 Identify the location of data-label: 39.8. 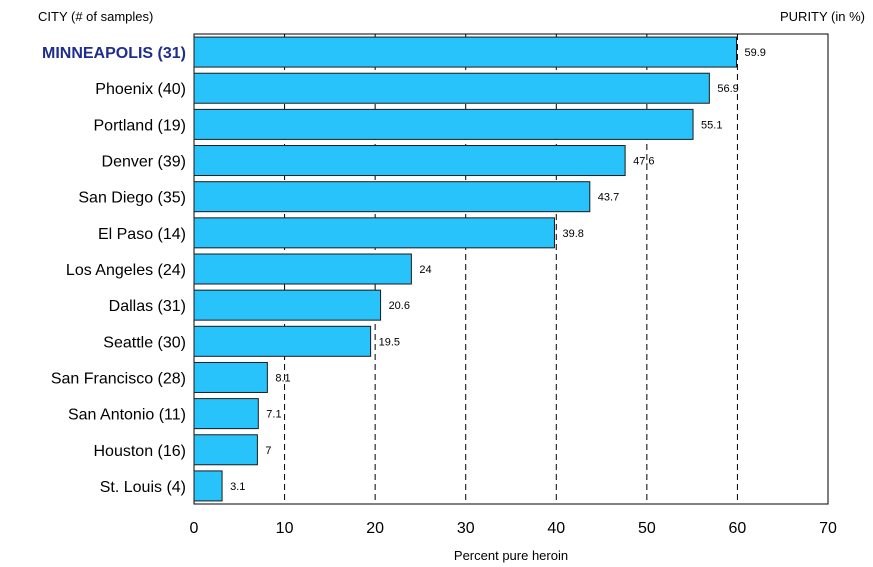
(572, 234).